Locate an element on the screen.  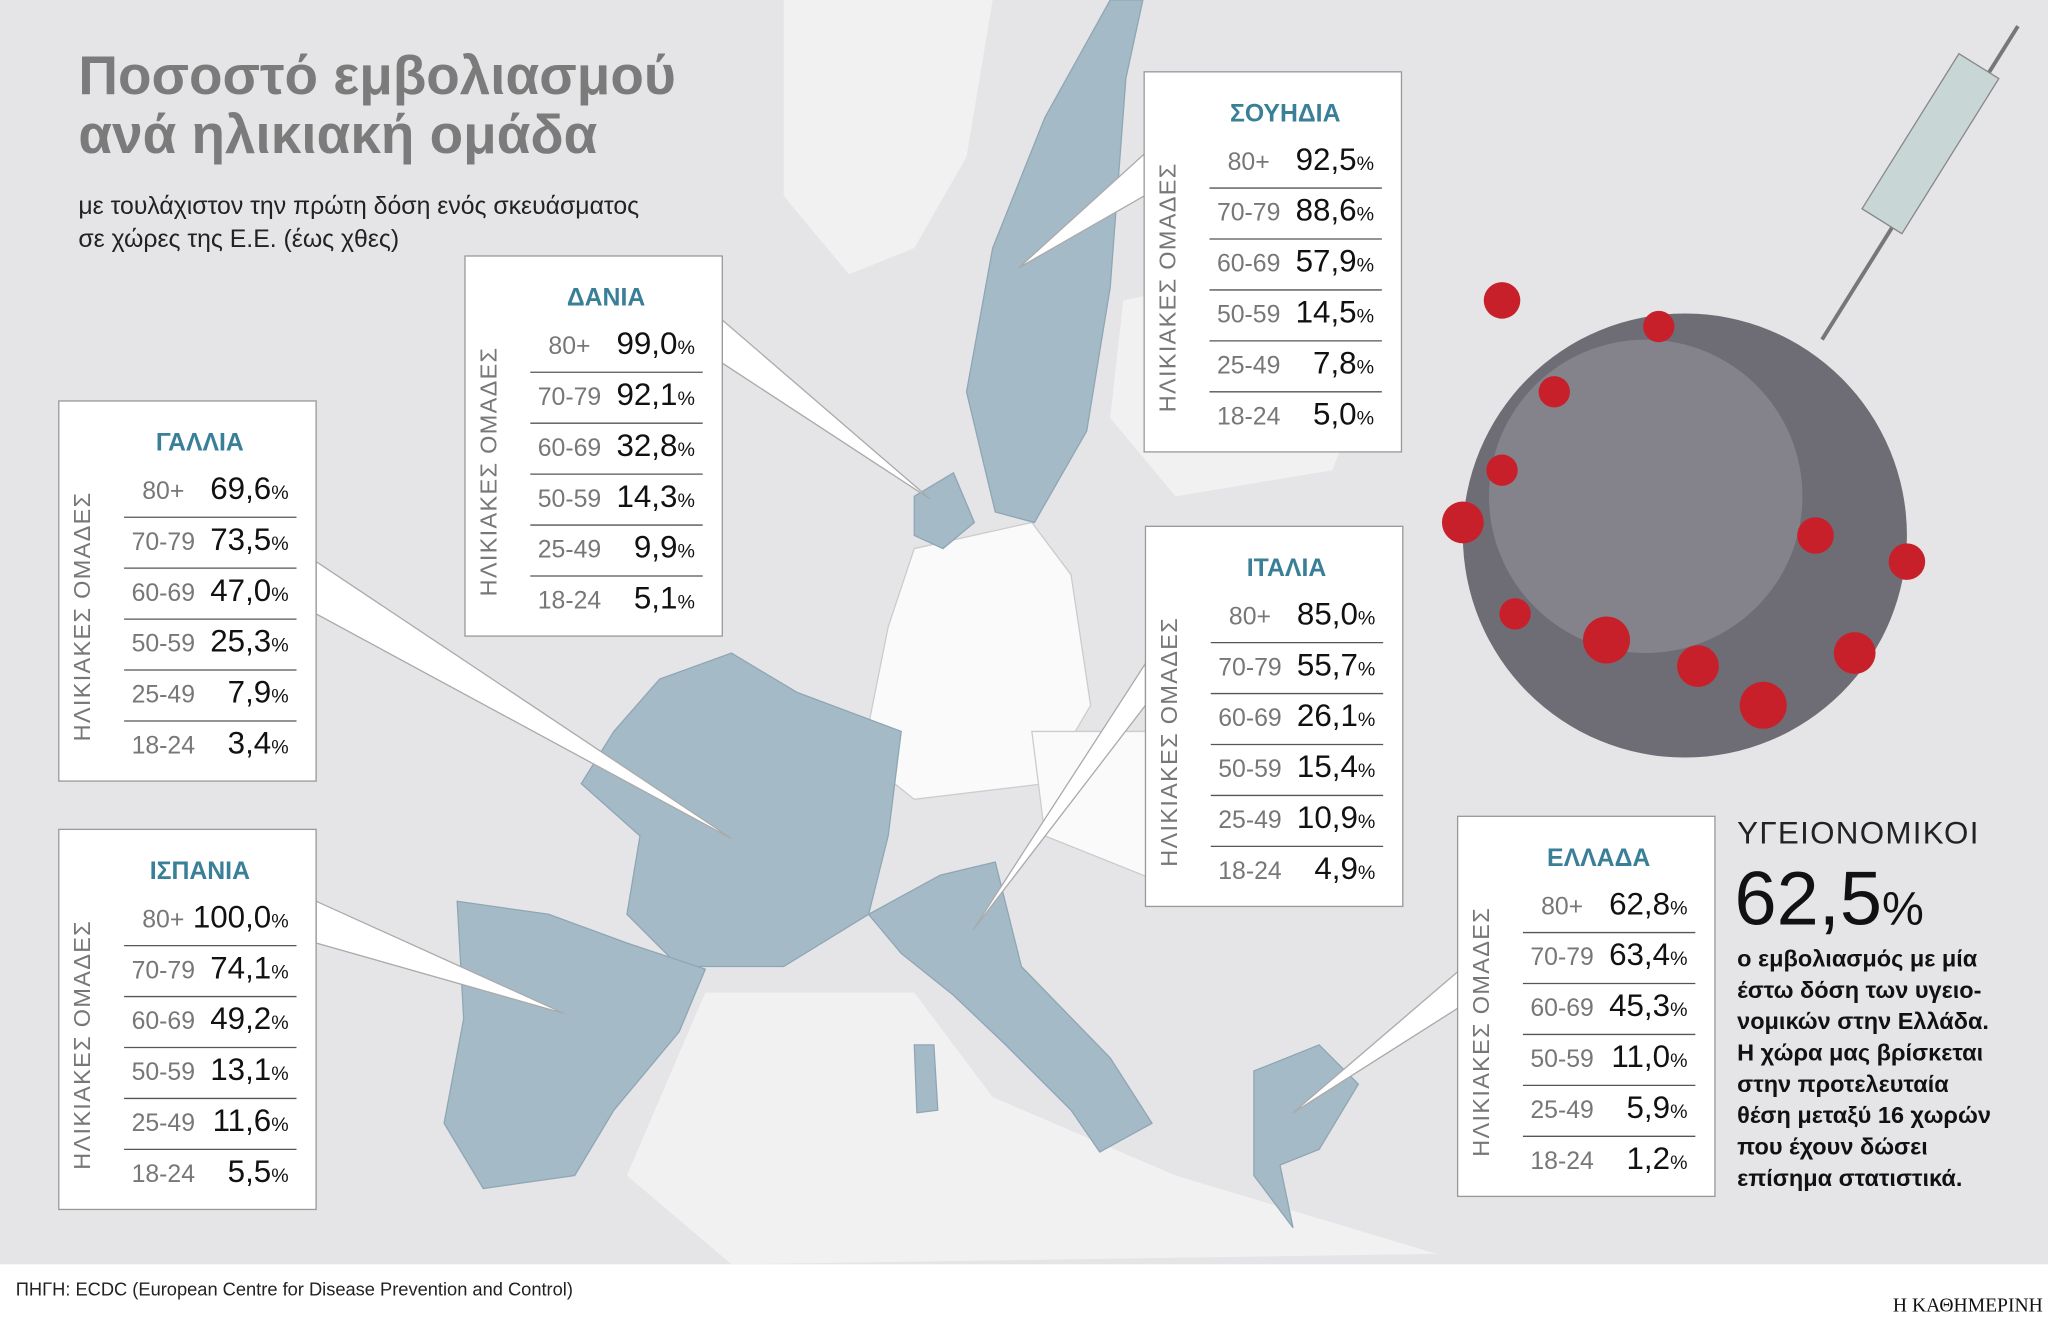
country-name: ΙΣΠΑΝΙΑ is located at coordinates (200, 871).